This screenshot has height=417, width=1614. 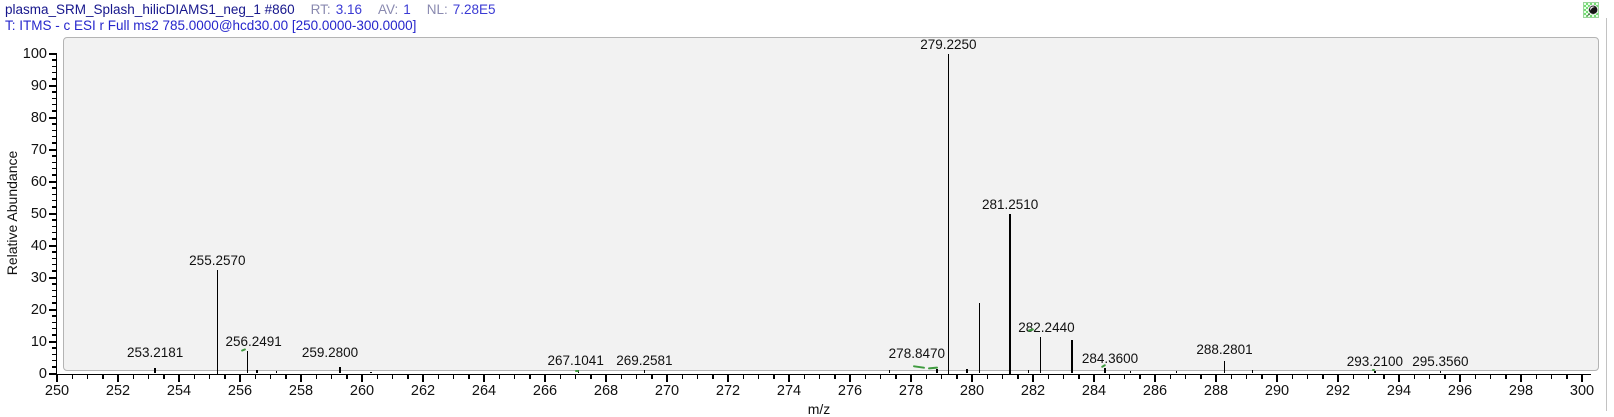 What do you see at coordinates (38, 149) in the screenshot?
I see `y-tick-label: 70` at bounding box center [38, 149].